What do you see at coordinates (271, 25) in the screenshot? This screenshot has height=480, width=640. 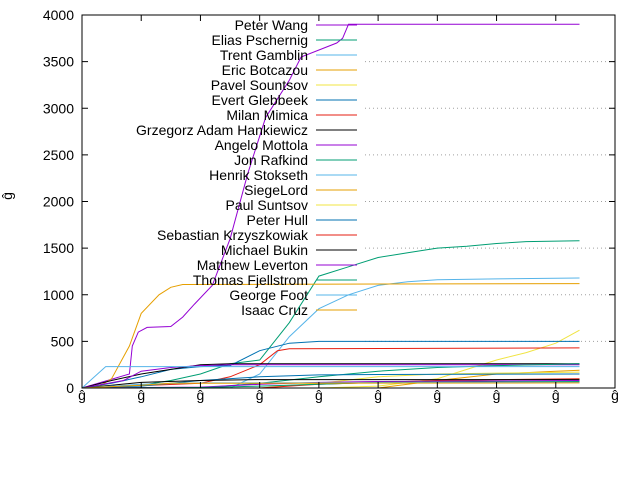 I see `legend-label: Peter Wang` at bounding box center [271, 25].